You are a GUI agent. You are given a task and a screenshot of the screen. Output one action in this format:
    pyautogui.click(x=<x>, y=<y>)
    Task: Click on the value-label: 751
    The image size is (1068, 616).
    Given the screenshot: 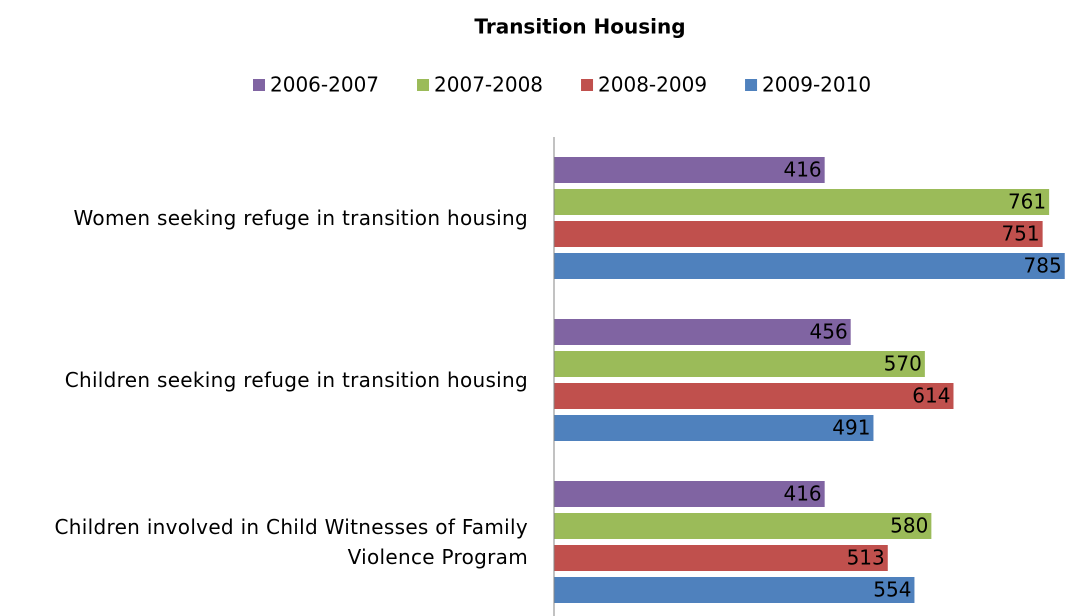 What is the action you would take?
    pyautogui.click(x=1020, y=234)
    